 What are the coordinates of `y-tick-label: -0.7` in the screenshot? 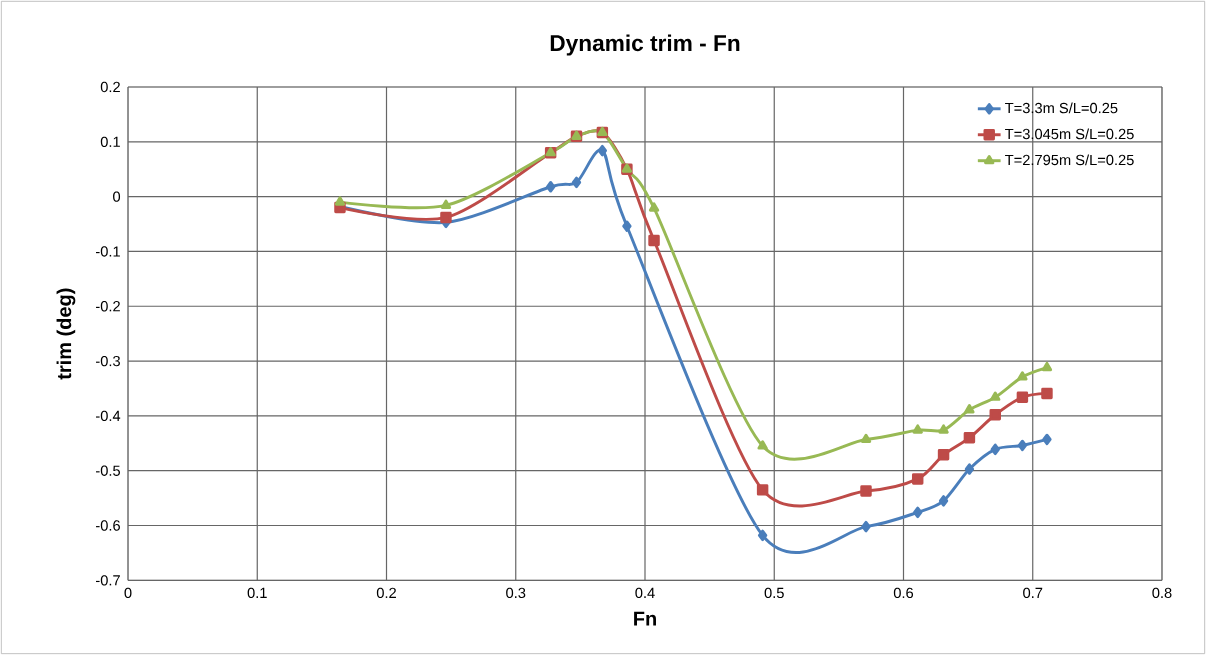 It's located at (108, 580).